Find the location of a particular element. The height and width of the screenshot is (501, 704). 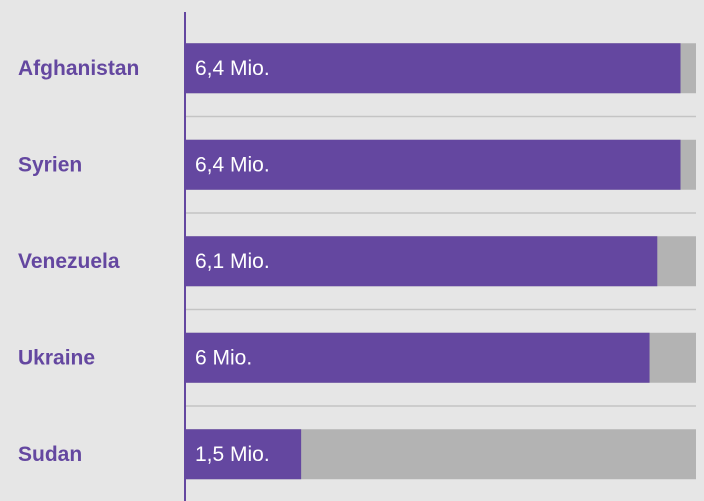

category-label: Ukraine is located at coordinates (56, 357).